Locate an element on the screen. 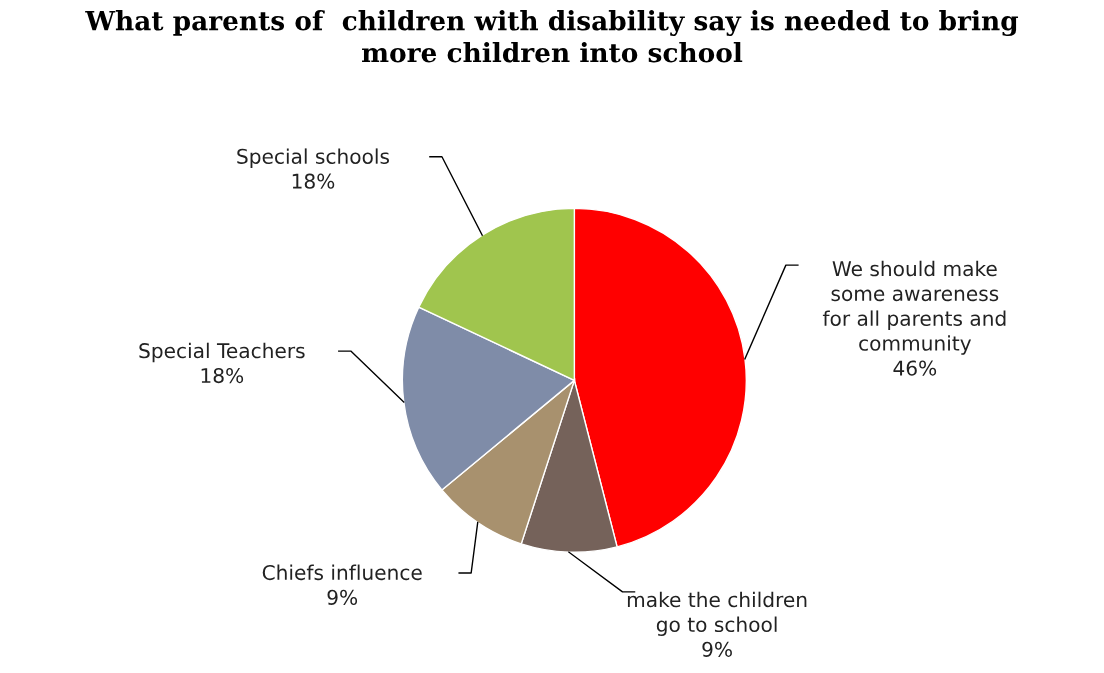 This screenshot has width=1104, height=673. data-label: 46% is located at coordinates (915, 368).